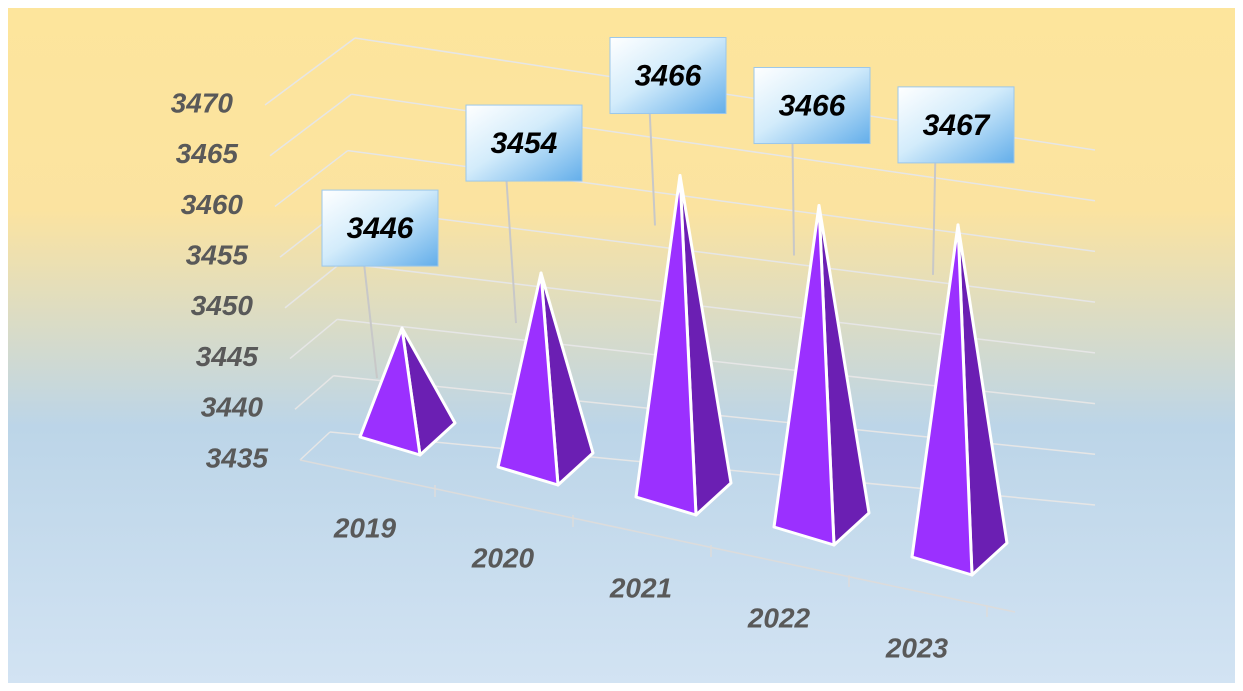 The image size is (1243, 691). I want to click on x-tick-label: 2019, so click(365, 527).